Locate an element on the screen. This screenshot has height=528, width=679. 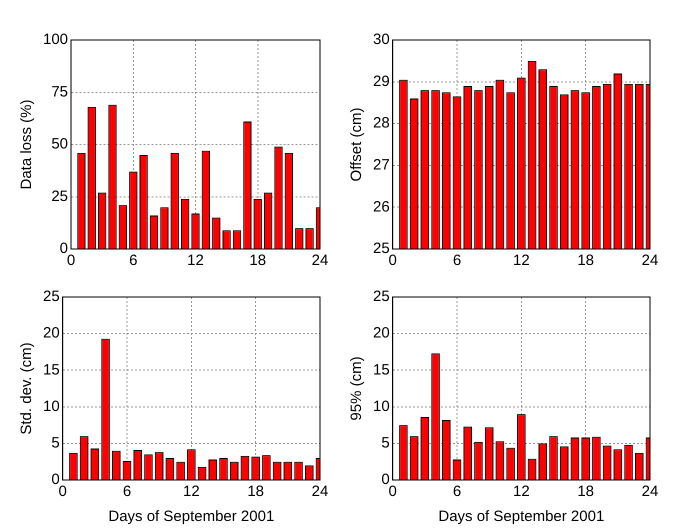
y-tick-label: 28 is located at coordinates (381, 123).